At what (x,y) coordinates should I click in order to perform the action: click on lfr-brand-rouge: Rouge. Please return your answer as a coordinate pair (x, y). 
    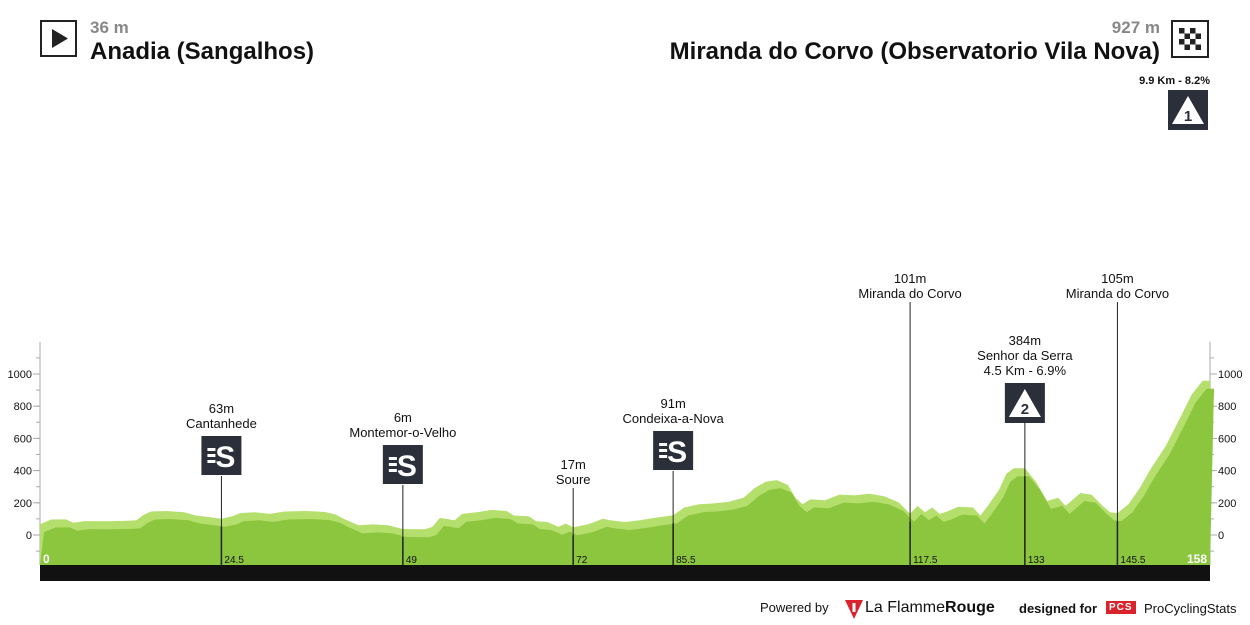
    Looking at the image, I should click on (970, 607).